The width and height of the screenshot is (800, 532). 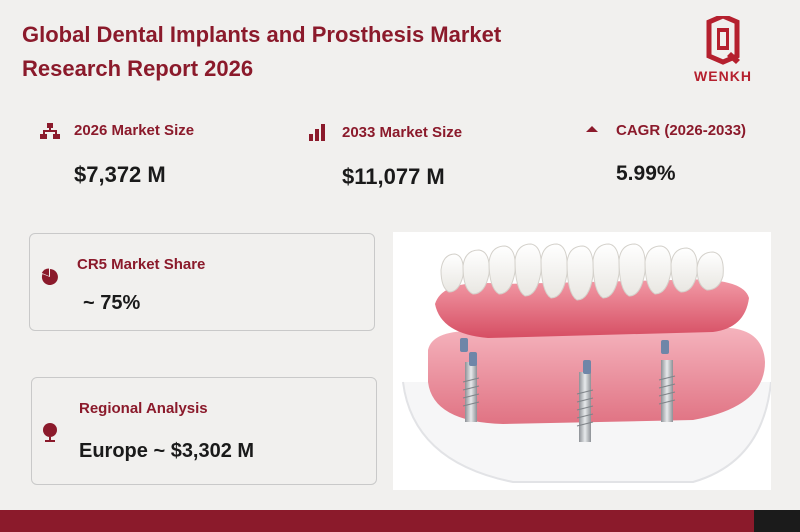 I want to click on stat-2026-market-size: 2026 Market Size $7,372 M, so click(x=155, y=158).